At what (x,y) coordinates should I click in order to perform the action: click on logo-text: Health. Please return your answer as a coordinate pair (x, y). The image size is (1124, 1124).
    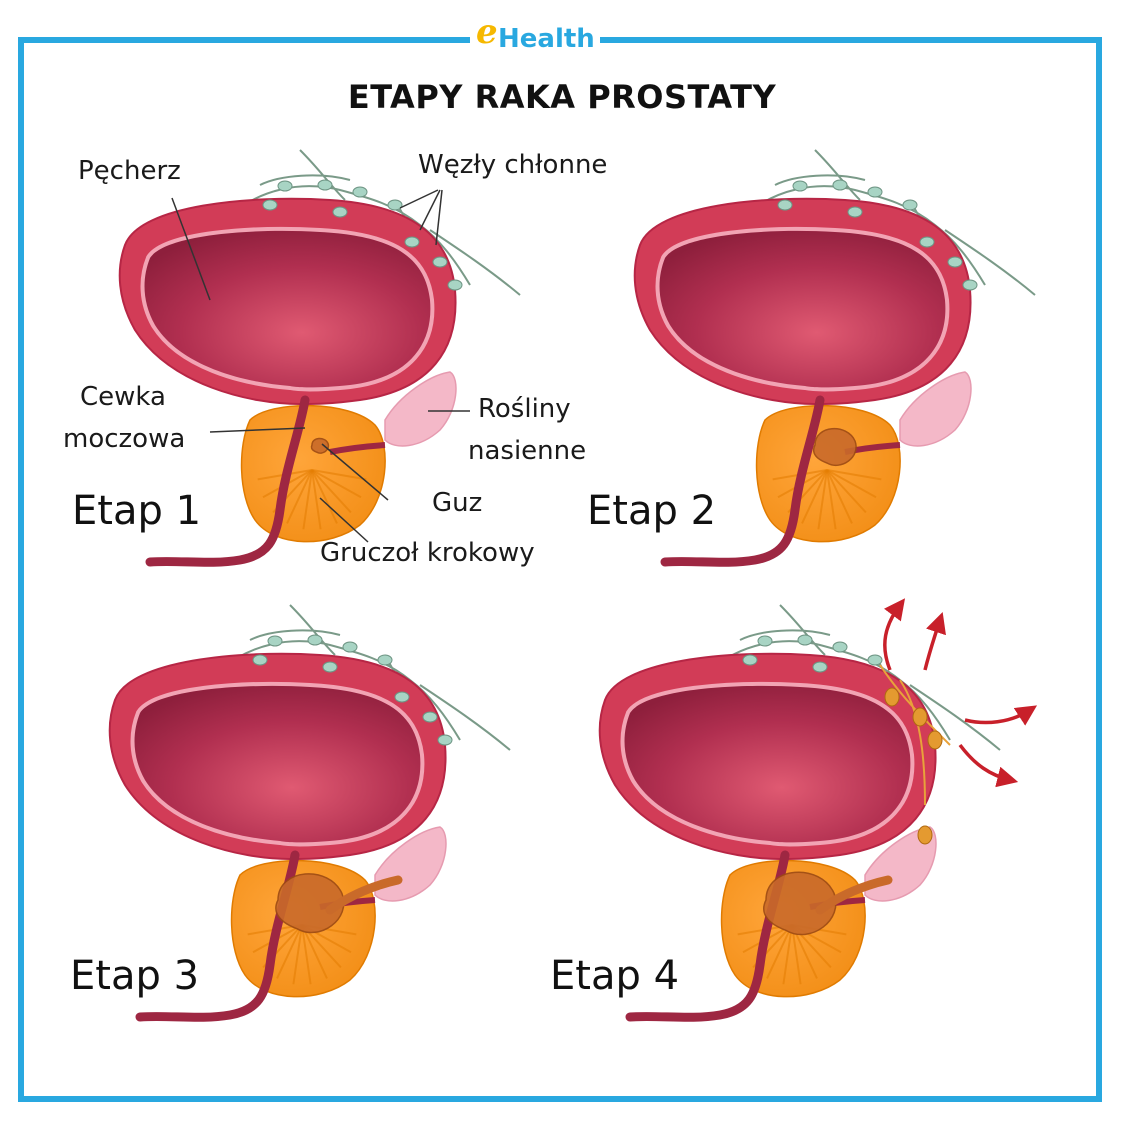
    Looking at the image, I should click on (546, 39).